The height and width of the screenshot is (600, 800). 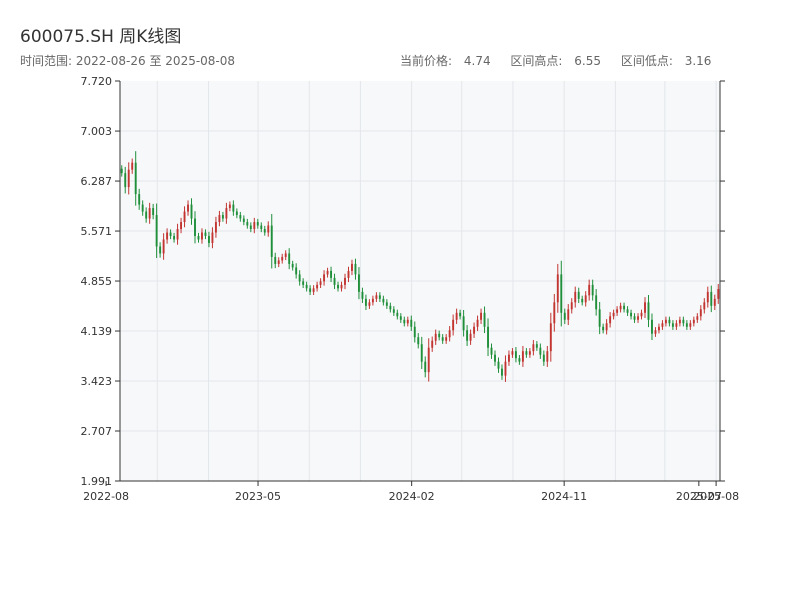 I want to click on x-tick-label: 2023-05, so click(x=258, y=496).